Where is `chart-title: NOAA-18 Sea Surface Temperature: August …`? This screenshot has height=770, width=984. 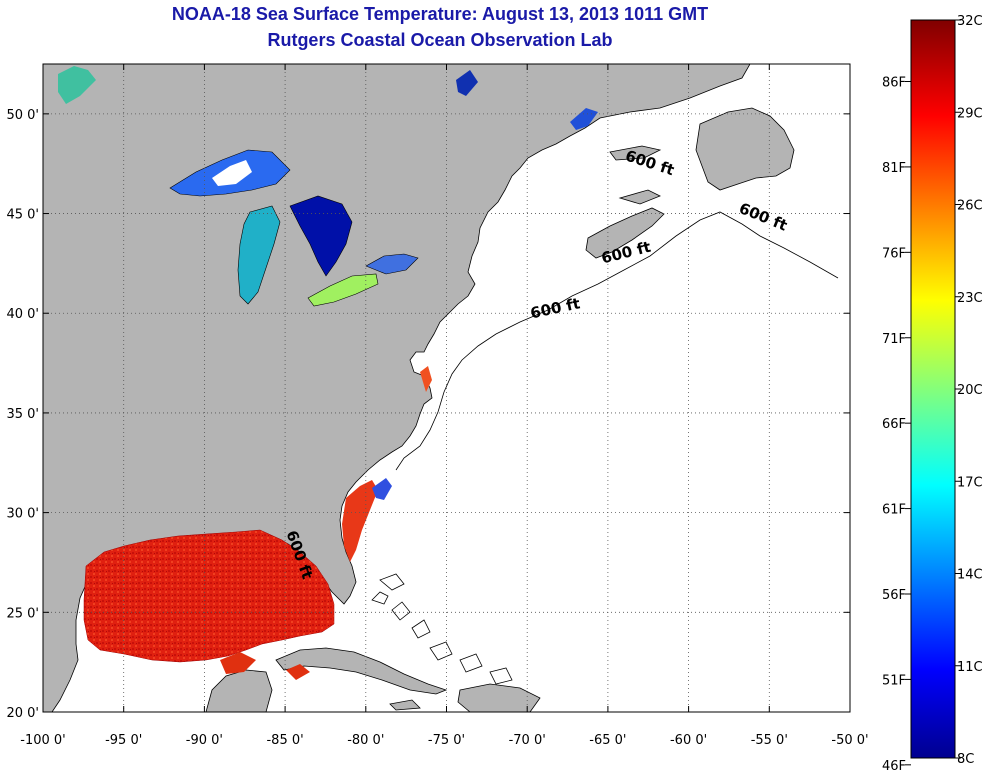 chart-title: NOAA-18 Sea Surface Temperature: August … is located at coordinates (440, 14).